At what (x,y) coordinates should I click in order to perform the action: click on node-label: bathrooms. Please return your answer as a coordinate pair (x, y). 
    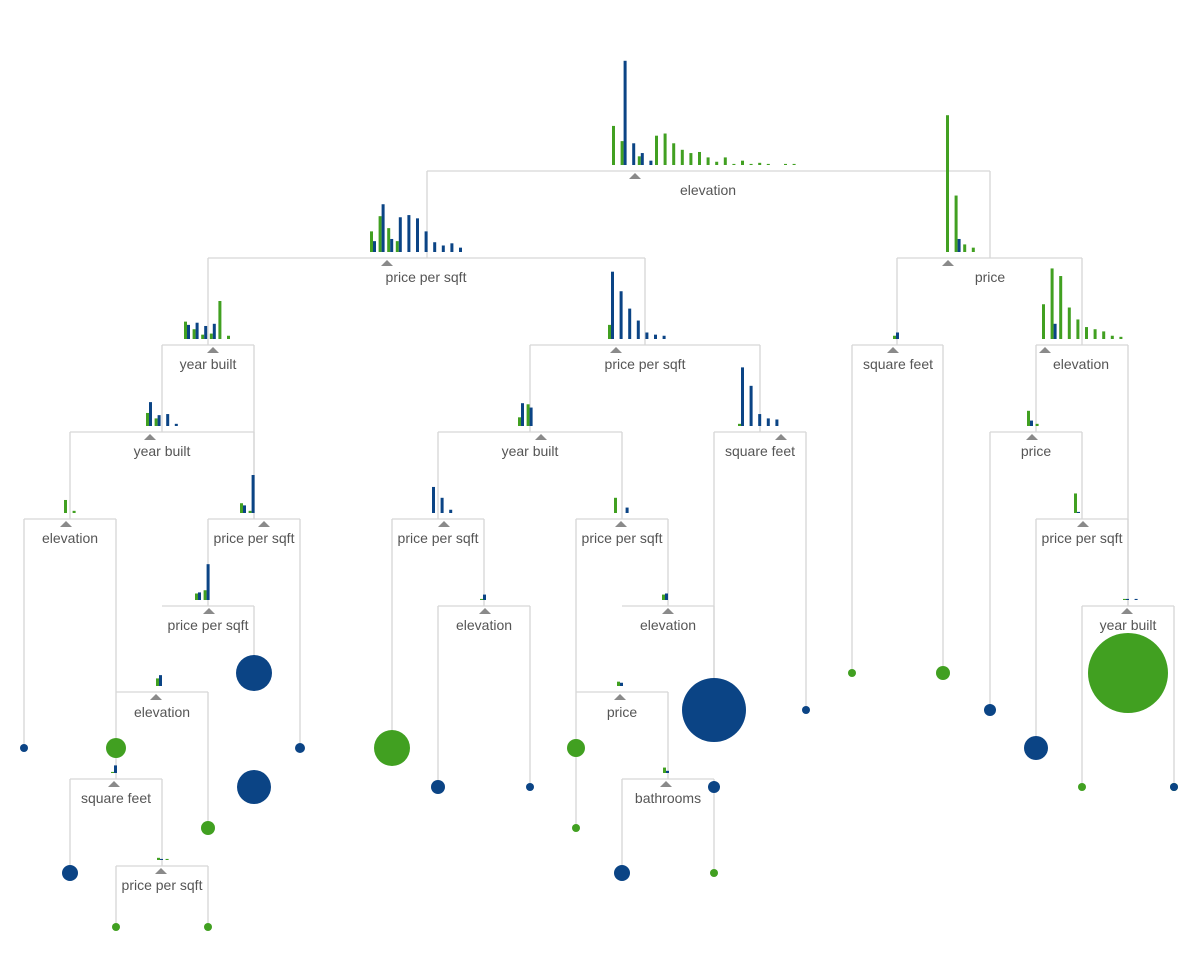
    Looking at the image, I should click on (668, 798).